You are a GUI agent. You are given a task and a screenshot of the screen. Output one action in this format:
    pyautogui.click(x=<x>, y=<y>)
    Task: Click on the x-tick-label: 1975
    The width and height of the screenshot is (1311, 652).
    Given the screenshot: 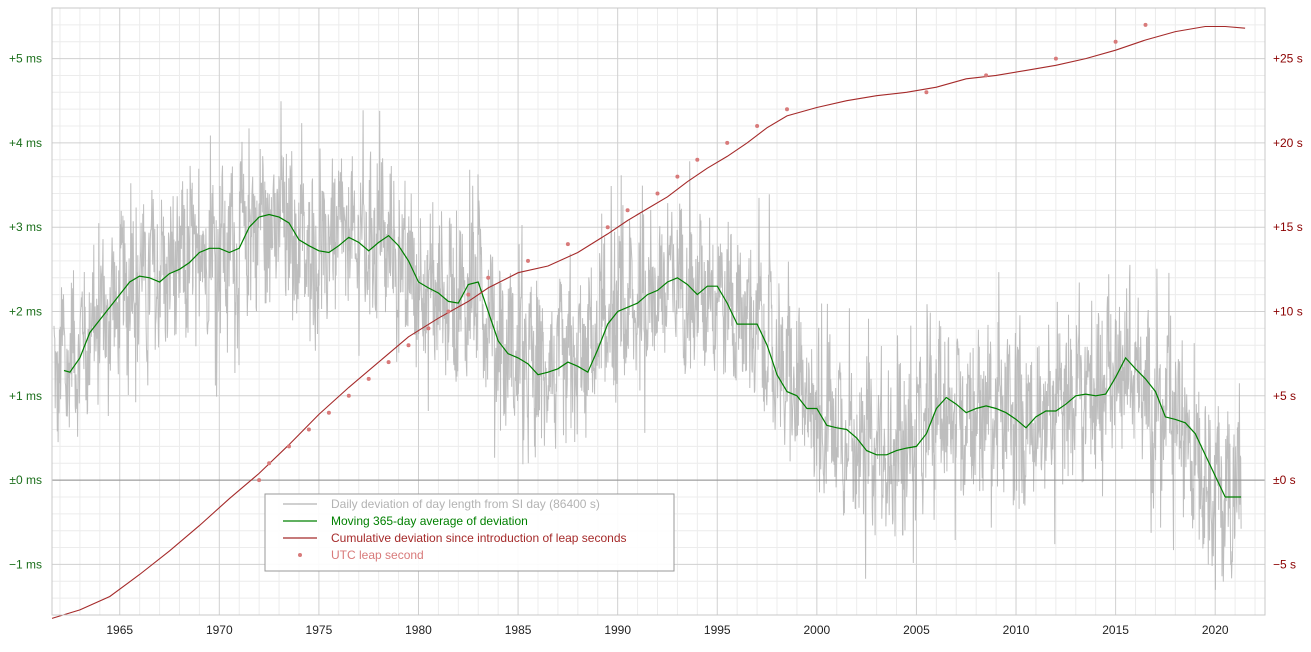 What is the action you would take?
    pyautogui.click(x=319, y=630)
    